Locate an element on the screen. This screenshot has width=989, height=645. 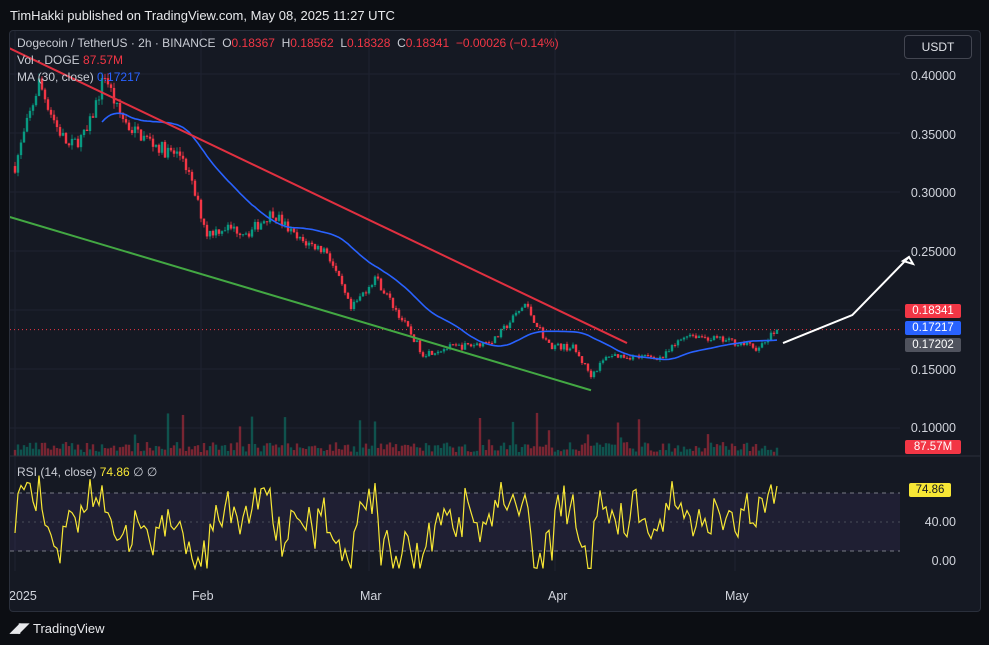
close-price-badge: 0.18341 is located at coordinates (933, 311).